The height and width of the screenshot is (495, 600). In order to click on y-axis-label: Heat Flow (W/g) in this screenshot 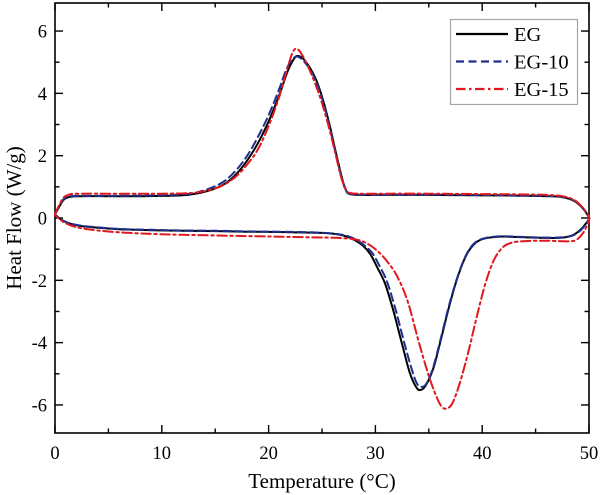, I will do `click(14, 217)`.